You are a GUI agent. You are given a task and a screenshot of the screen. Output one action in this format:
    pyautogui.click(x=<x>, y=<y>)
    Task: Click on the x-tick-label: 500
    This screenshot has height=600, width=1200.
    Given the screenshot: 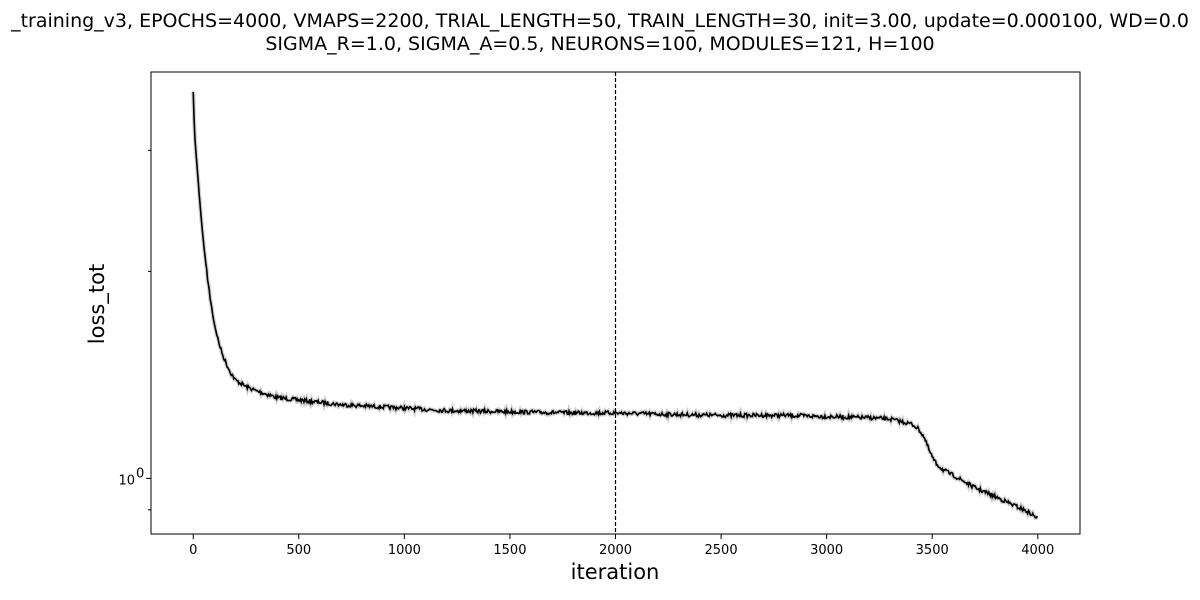 What is the action you would take?
    pyautogui.click(x=298, y=550)
    